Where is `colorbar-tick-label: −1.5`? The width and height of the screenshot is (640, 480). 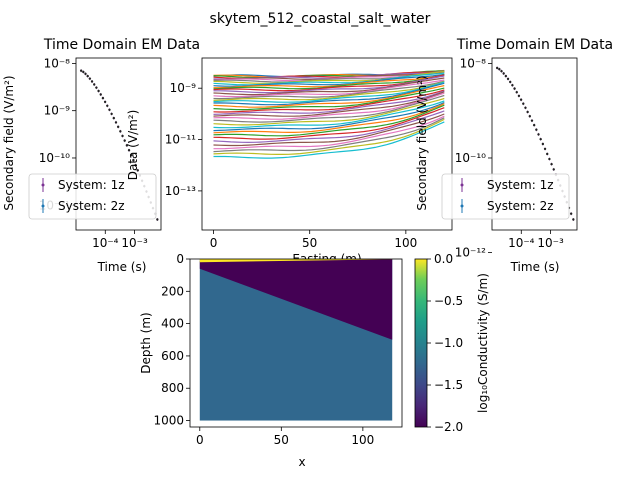
colorbar-tick-label: −1.5 is located at coordinates (448, 385).